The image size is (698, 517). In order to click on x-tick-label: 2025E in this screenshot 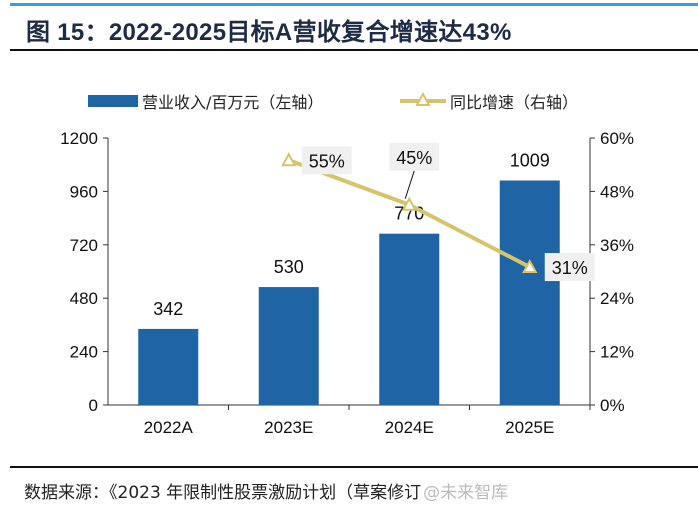, I will do `click(529, 427)`.